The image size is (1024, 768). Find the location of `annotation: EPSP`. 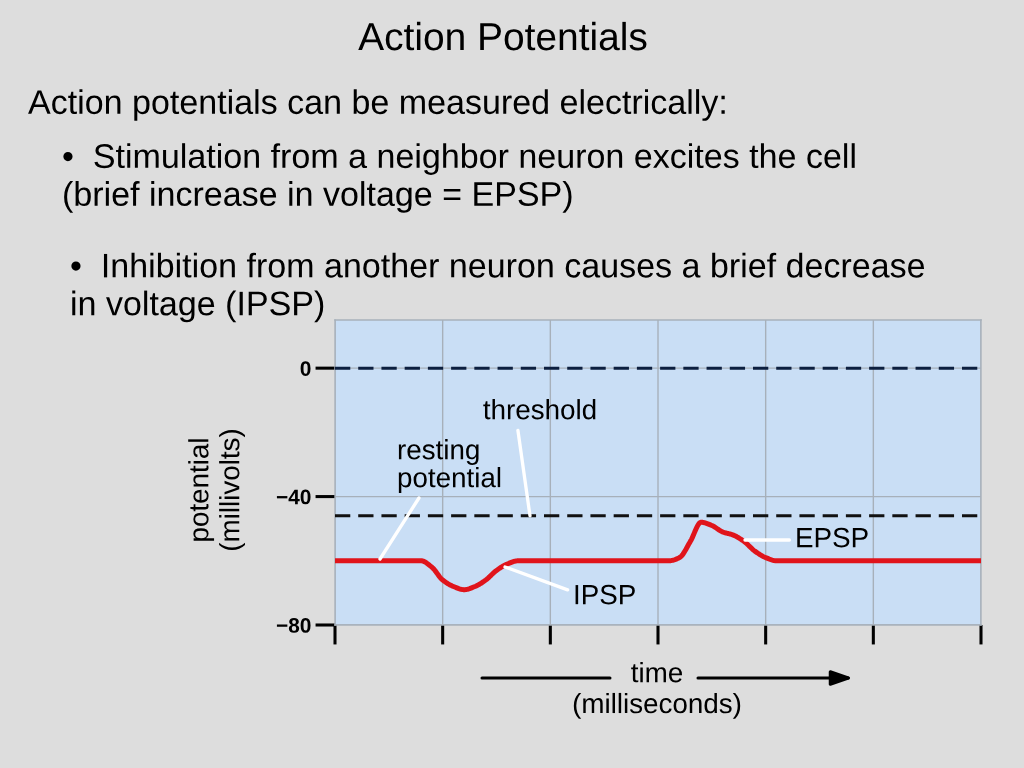

annotation: EPSP is located at coordinates (832, 537).